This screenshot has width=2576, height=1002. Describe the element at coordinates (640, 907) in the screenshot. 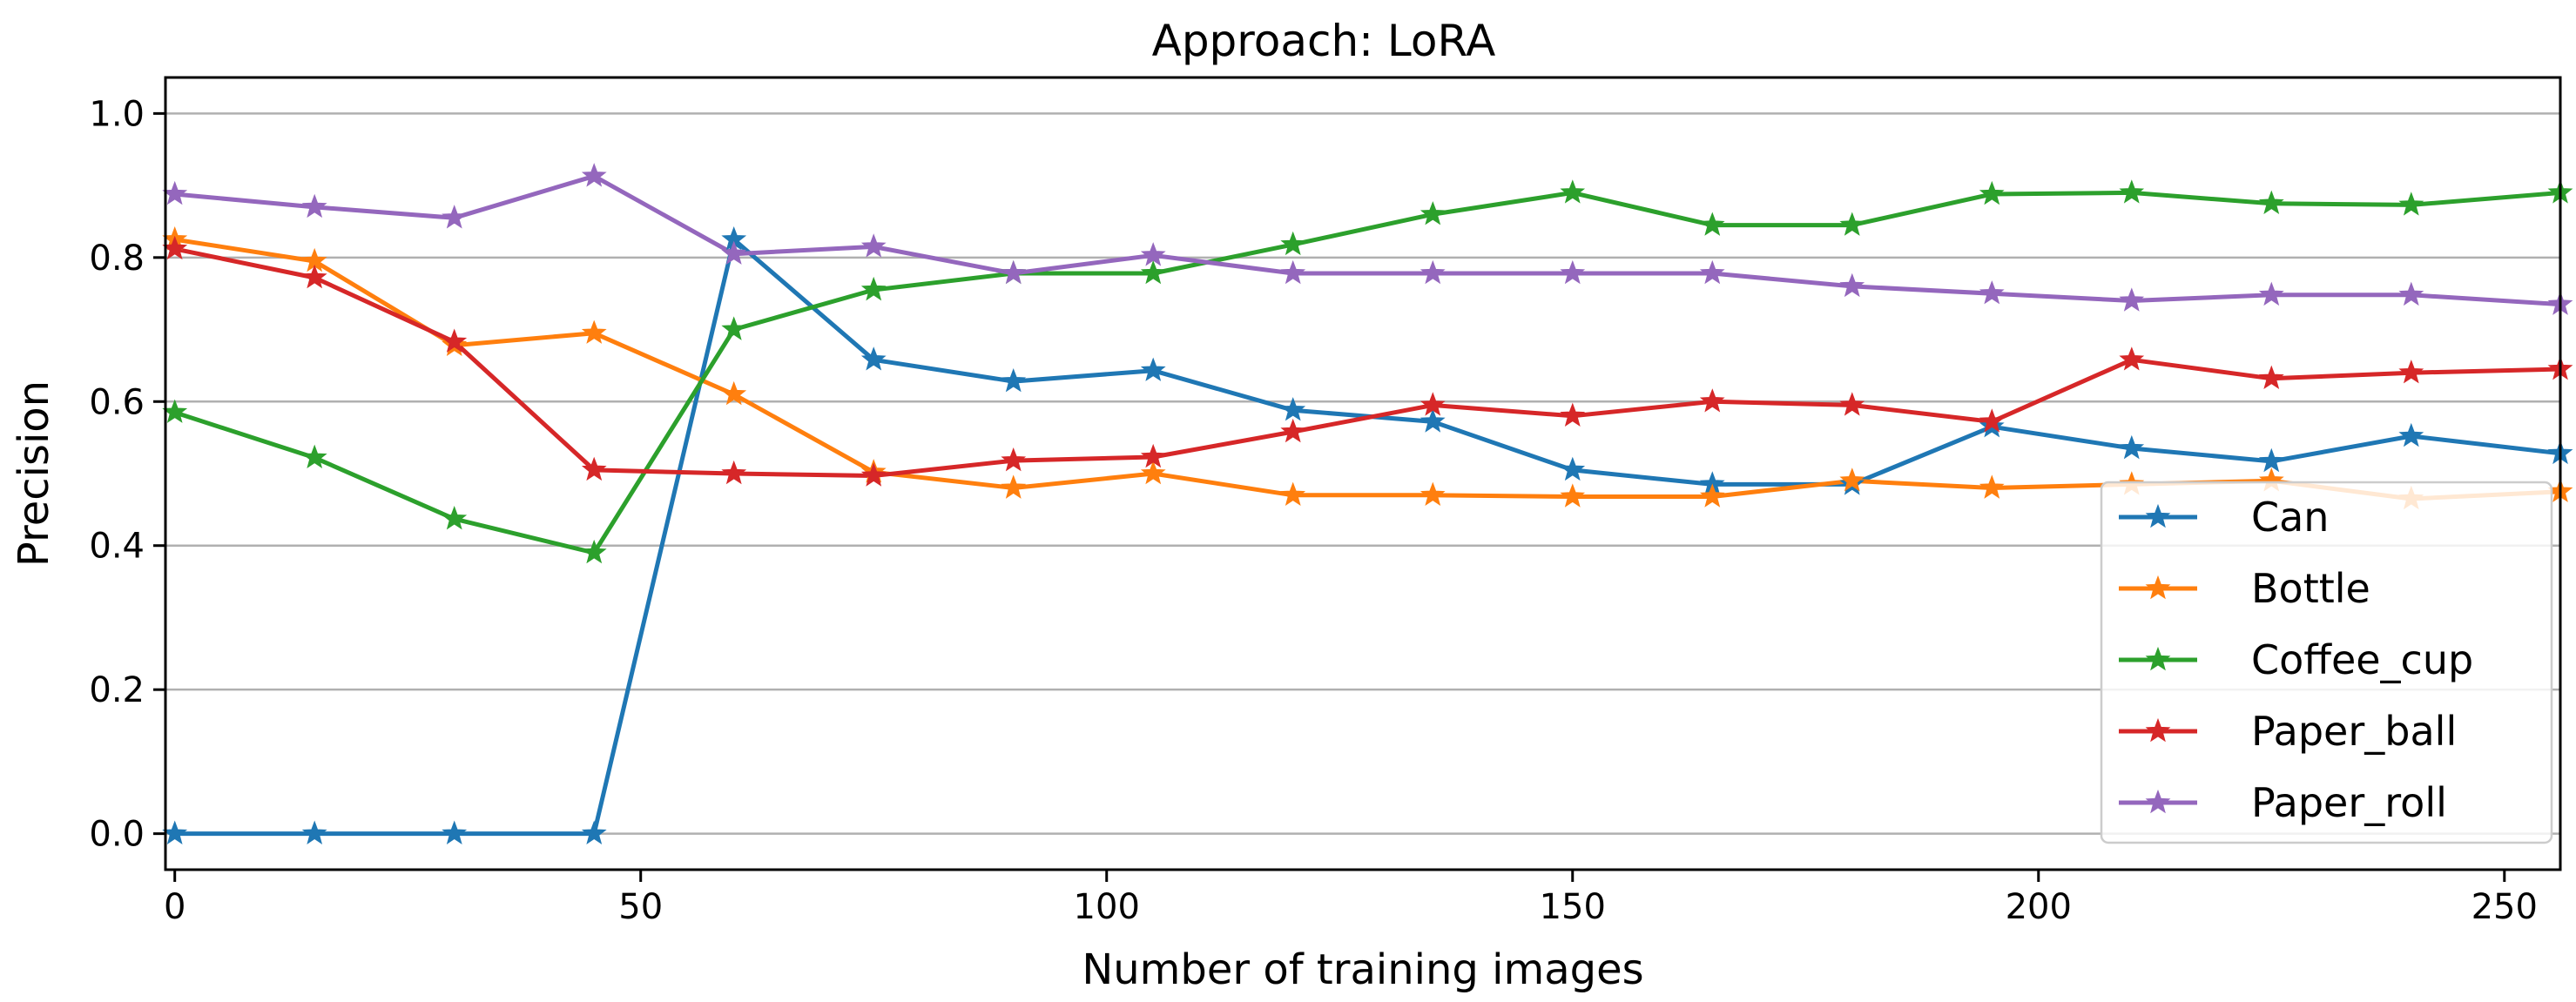

I see `x-tick-label: 50` at that location.